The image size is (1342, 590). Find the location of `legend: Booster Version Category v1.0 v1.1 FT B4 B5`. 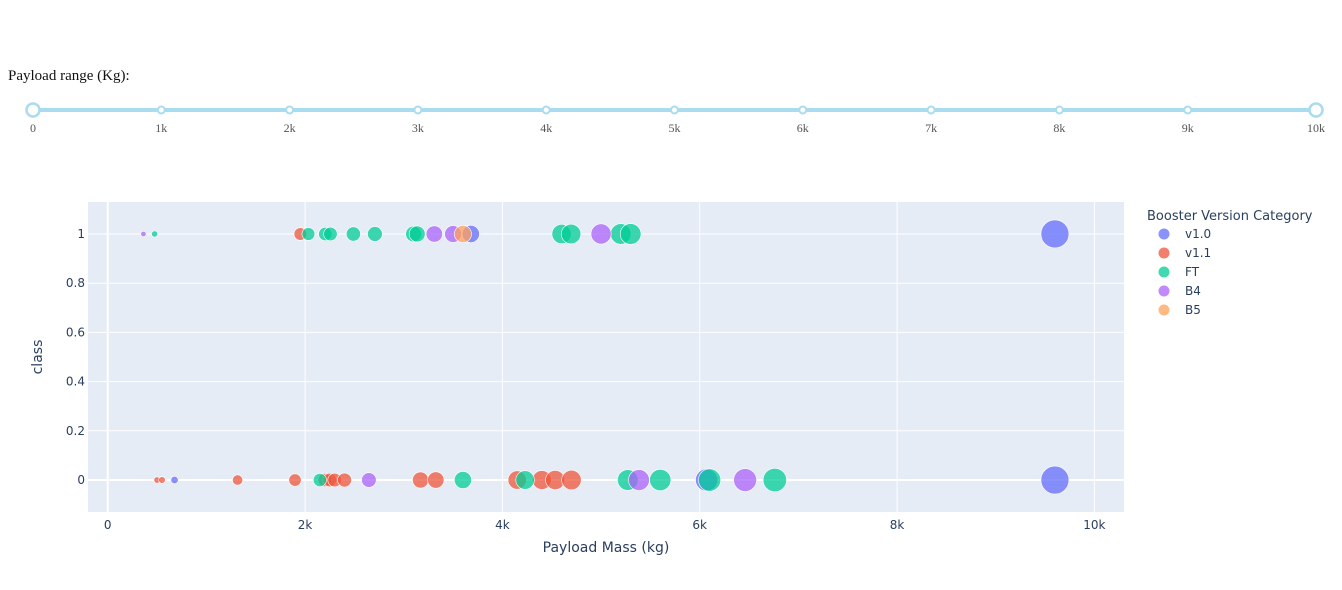

legend: Booster Version Category v1.0 v1.1 FT B4 B5 is located at coordinates (1230, 263).